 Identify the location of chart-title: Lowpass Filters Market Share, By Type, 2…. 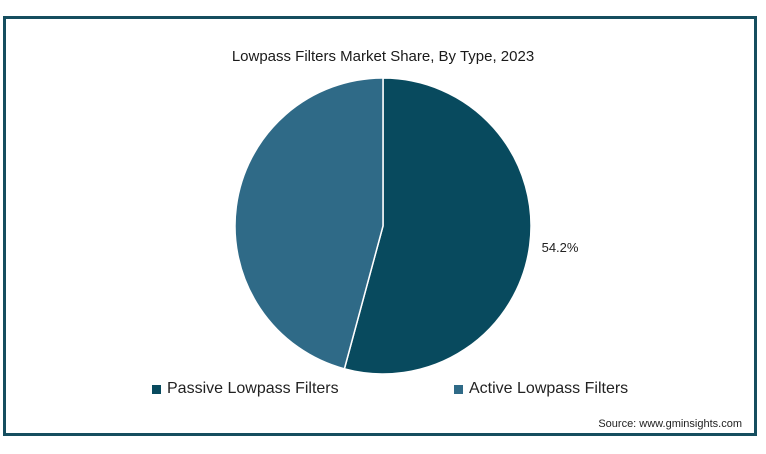
(383, 56).